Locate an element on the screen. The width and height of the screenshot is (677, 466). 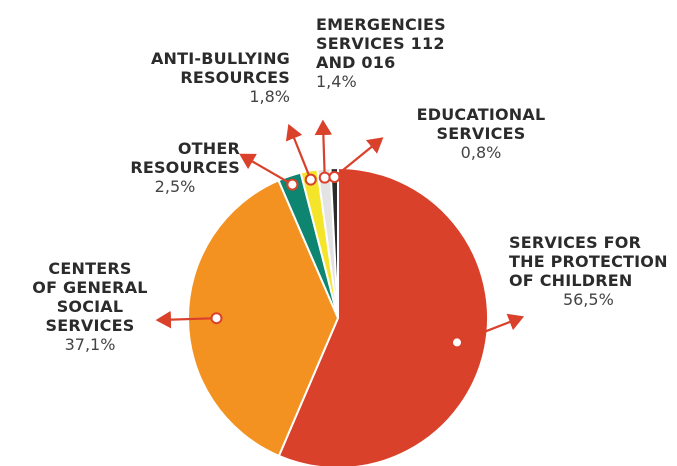
leader-dot-educational is located at coordinates (334, 177).